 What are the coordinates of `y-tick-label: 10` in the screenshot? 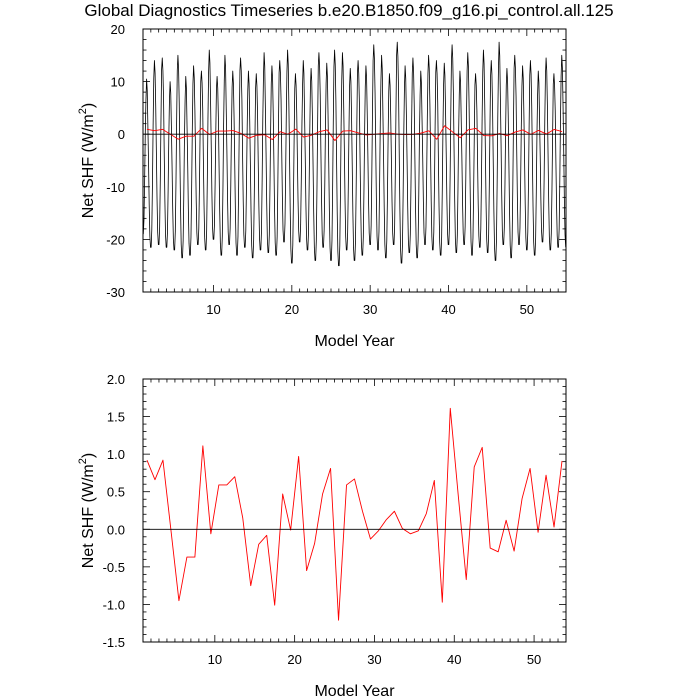 It's located at (118, 82).